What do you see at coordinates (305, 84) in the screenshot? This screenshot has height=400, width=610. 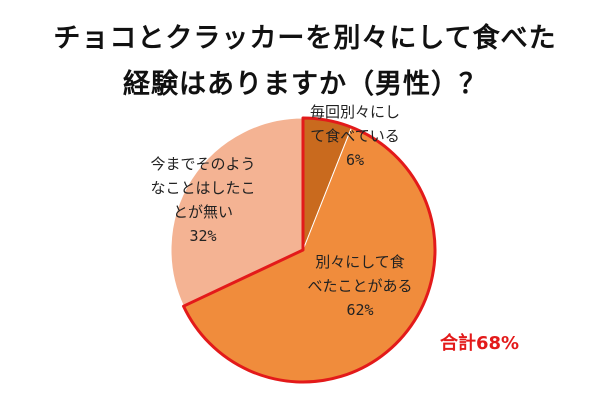 I see `chart-title-line-2: 経験はありますか（男性）？` at bounding box center [305, 84].